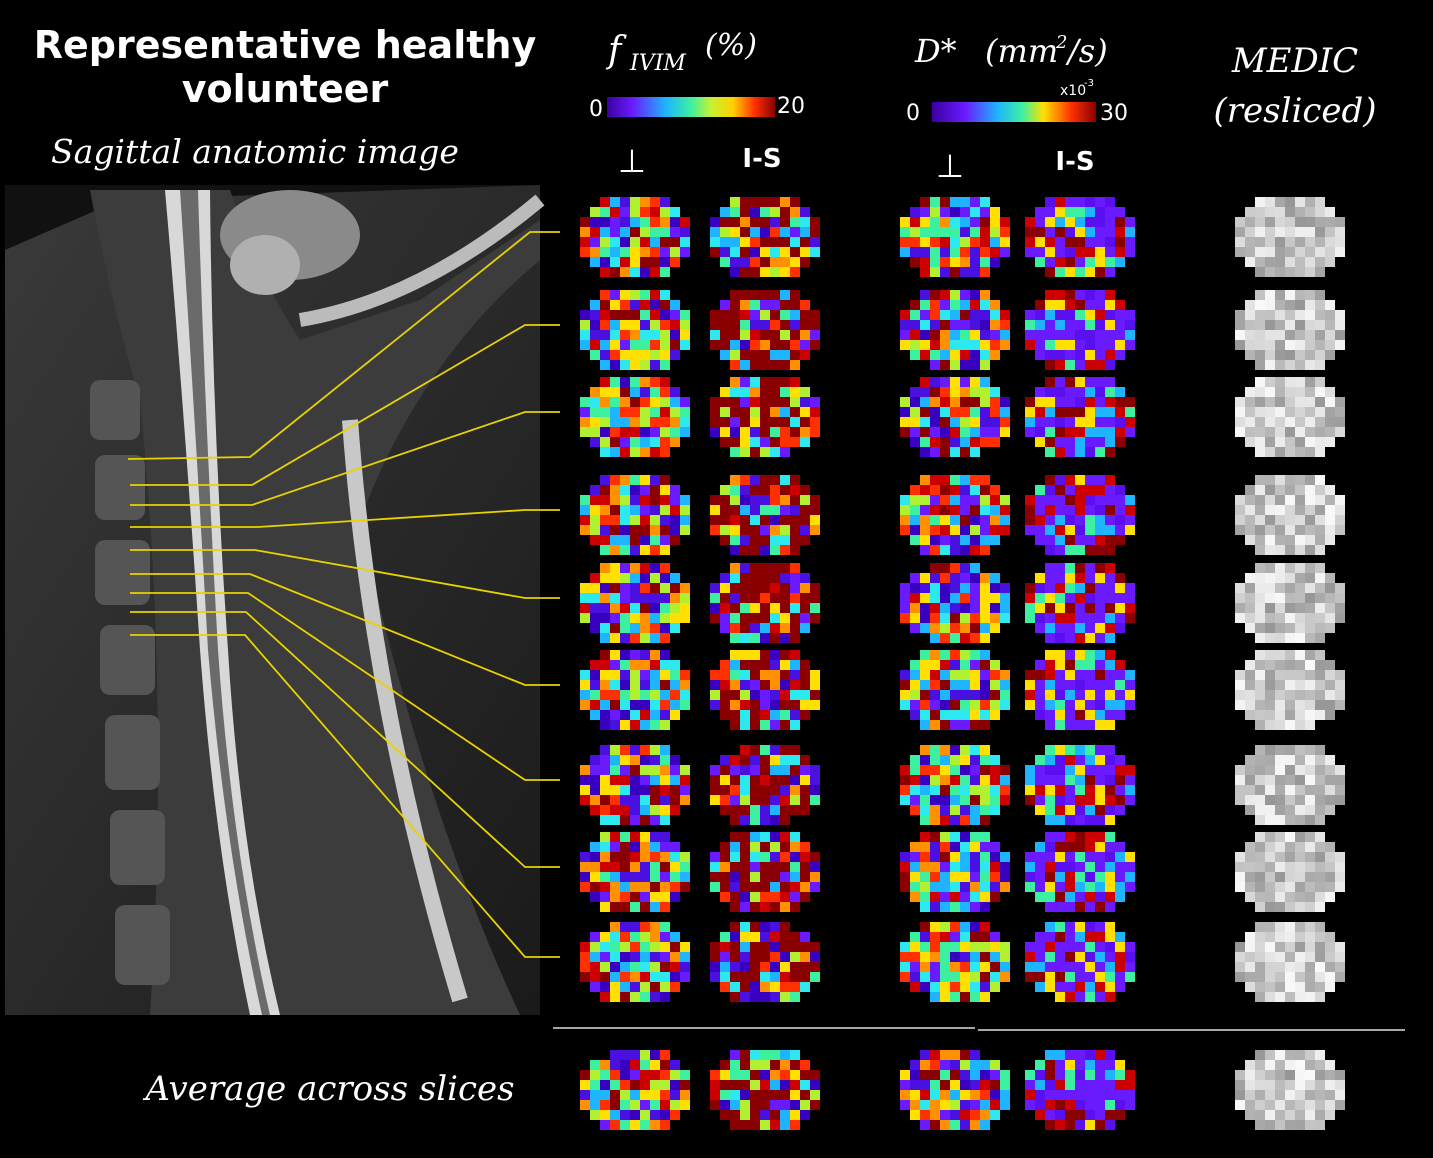 The image size is (1433, 1158). What do you see at coordinates (691, 107) in the screenshot?
I see `colorbar` at bounding box center [691, 107].